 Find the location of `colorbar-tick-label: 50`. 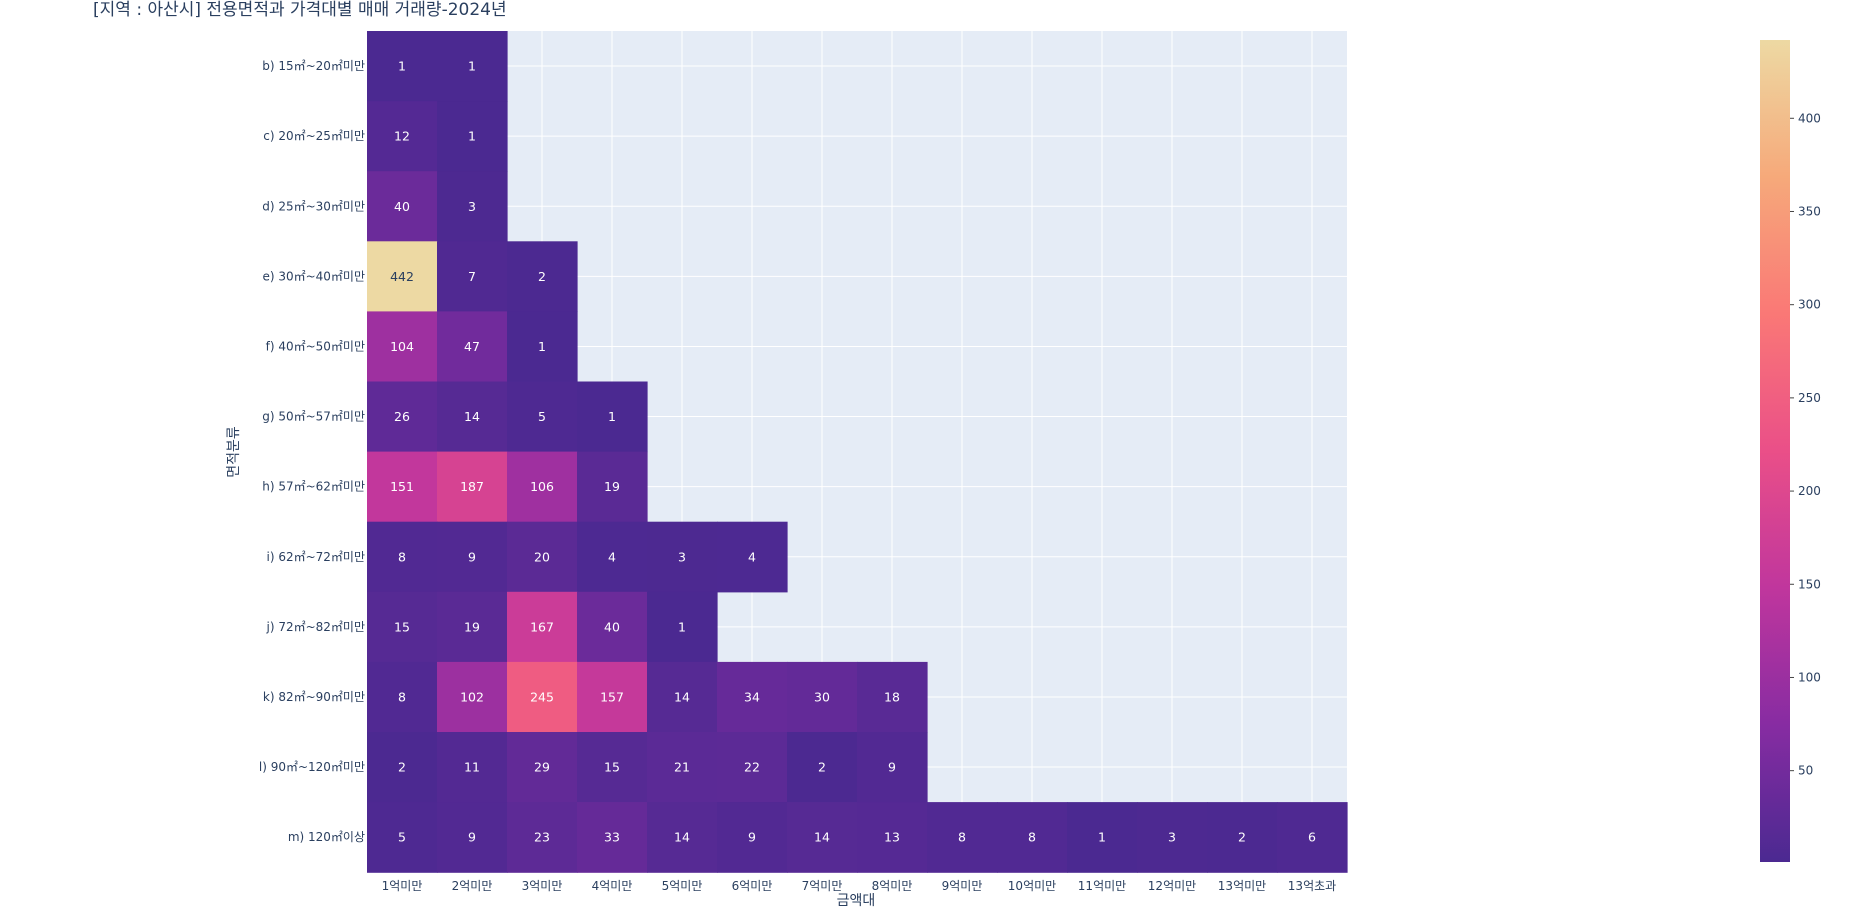

colorbar-tick-label: 50 is located at coordinates (1805, 771).